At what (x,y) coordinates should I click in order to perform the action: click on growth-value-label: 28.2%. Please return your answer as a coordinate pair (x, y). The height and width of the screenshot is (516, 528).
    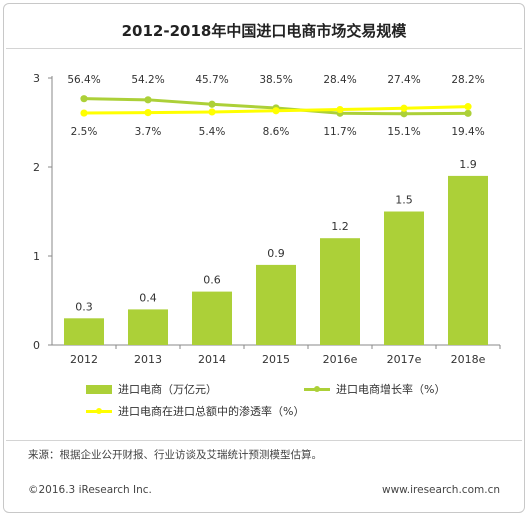
    Looking at the image, I should click on (467, 80).